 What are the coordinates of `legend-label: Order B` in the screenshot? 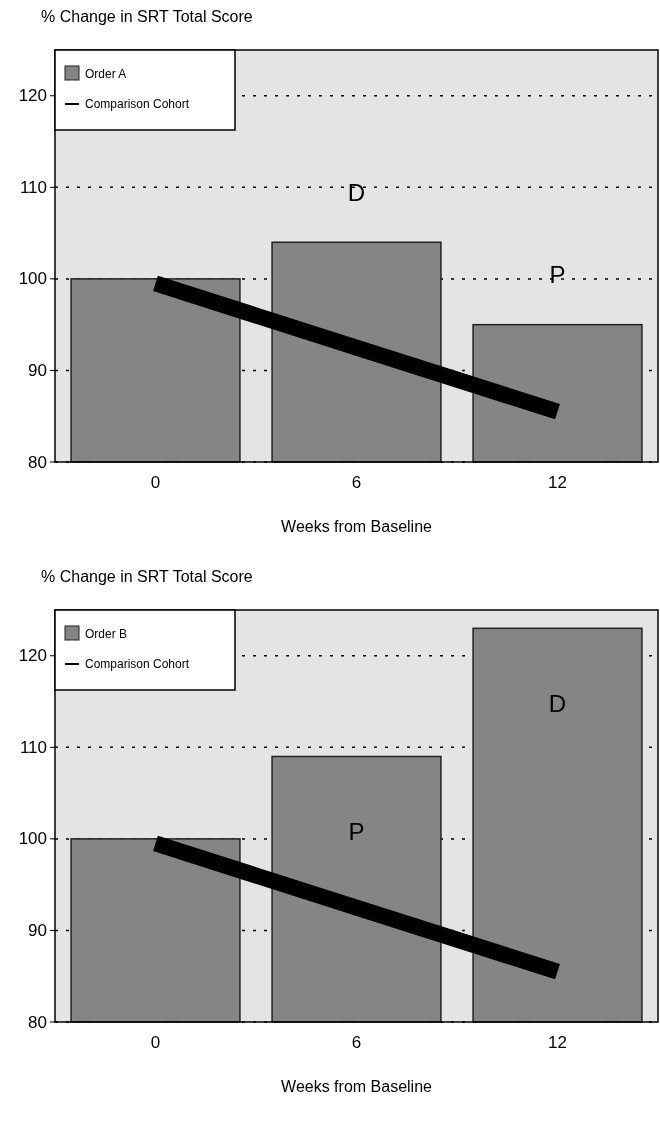 It's located at (106, 634).